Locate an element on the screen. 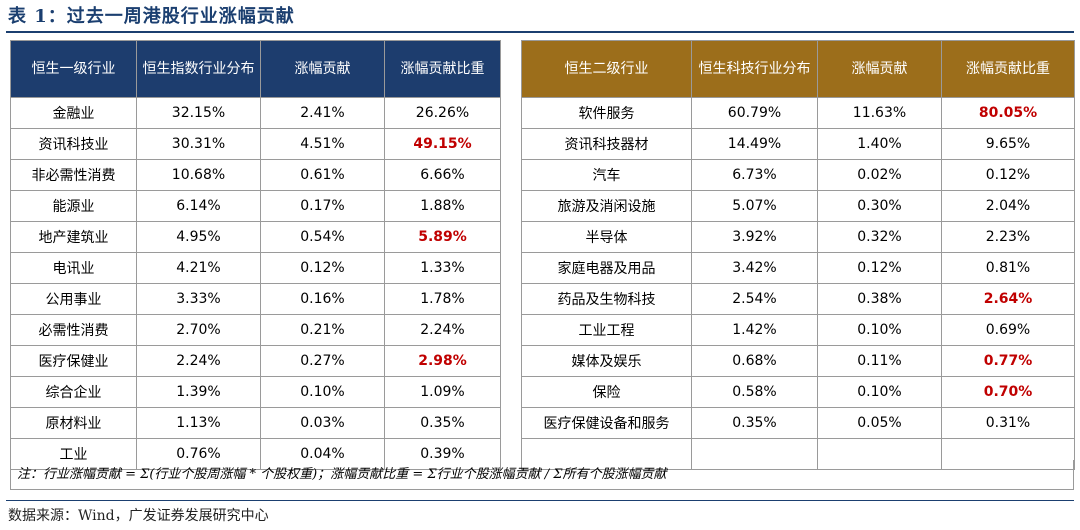 This screenshot has width=1080, height=530. distribution-cell: 4.21% is located at coordinates (198, 268).